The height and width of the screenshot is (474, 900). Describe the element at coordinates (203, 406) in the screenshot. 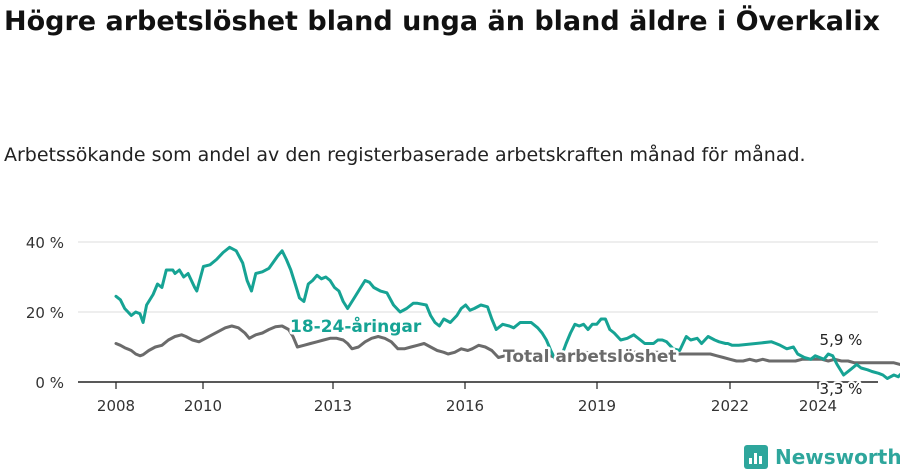

I see `x-tick-label: 2010` at that location.